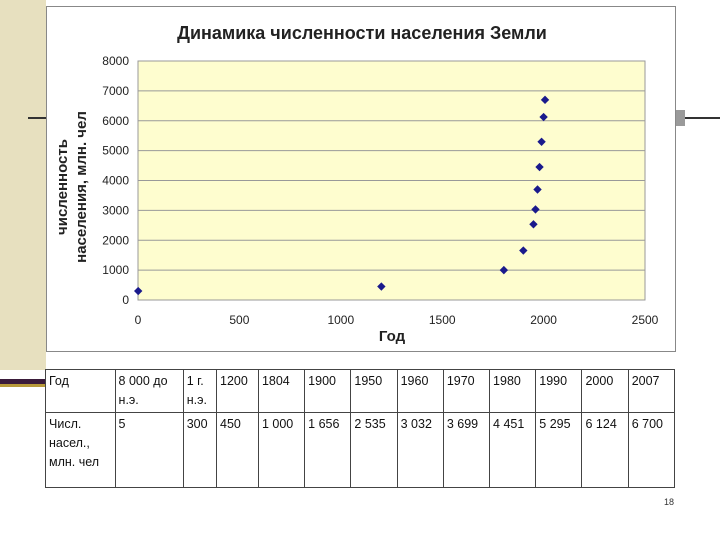 The width and height of the screenshot is (720, 540). What do you see at coordinates (125, 300) in the screenshot?
I see `y-tick-label: 0` at bounding box center [125, 300].